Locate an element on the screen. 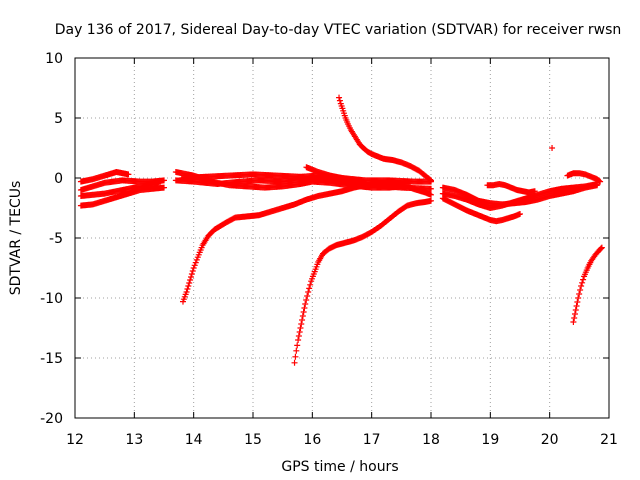 This screenshot has height=480, width=640. y-axis-title: SDTVAR / TECUs is located at coordinates (16, 238).